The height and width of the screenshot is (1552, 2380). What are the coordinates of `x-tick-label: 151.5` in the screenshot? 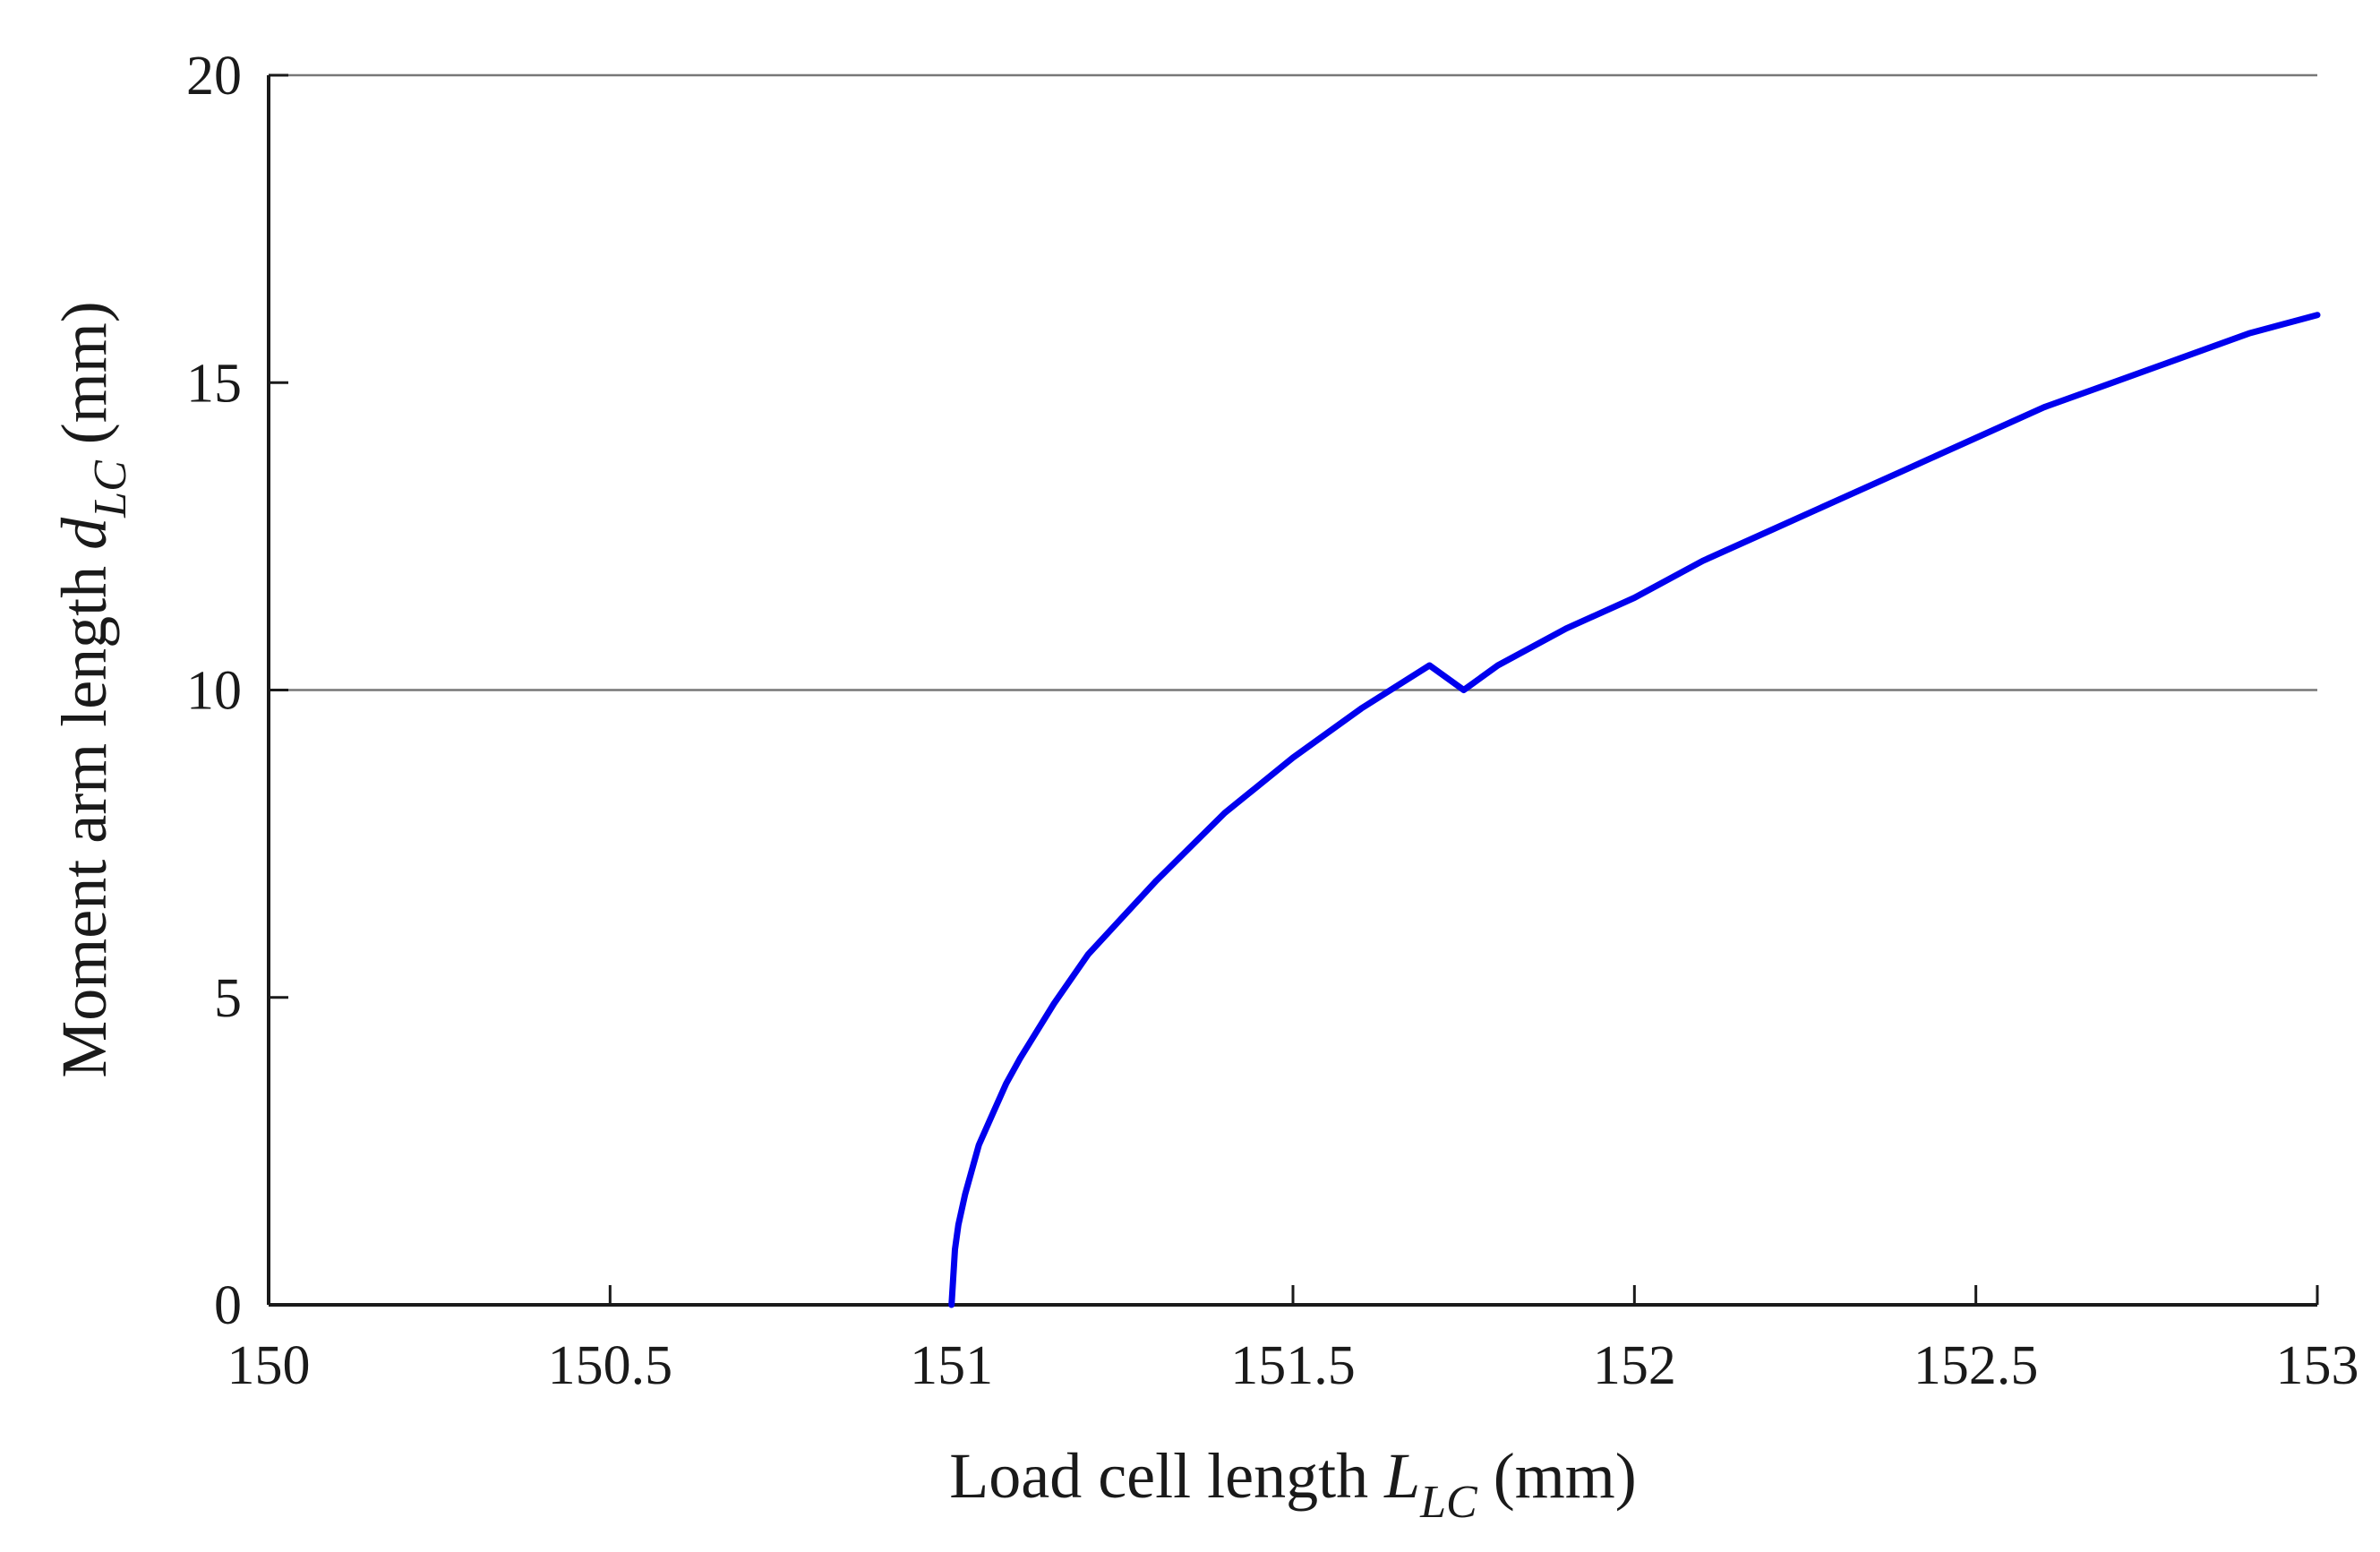 It's located at (1293, 1365).